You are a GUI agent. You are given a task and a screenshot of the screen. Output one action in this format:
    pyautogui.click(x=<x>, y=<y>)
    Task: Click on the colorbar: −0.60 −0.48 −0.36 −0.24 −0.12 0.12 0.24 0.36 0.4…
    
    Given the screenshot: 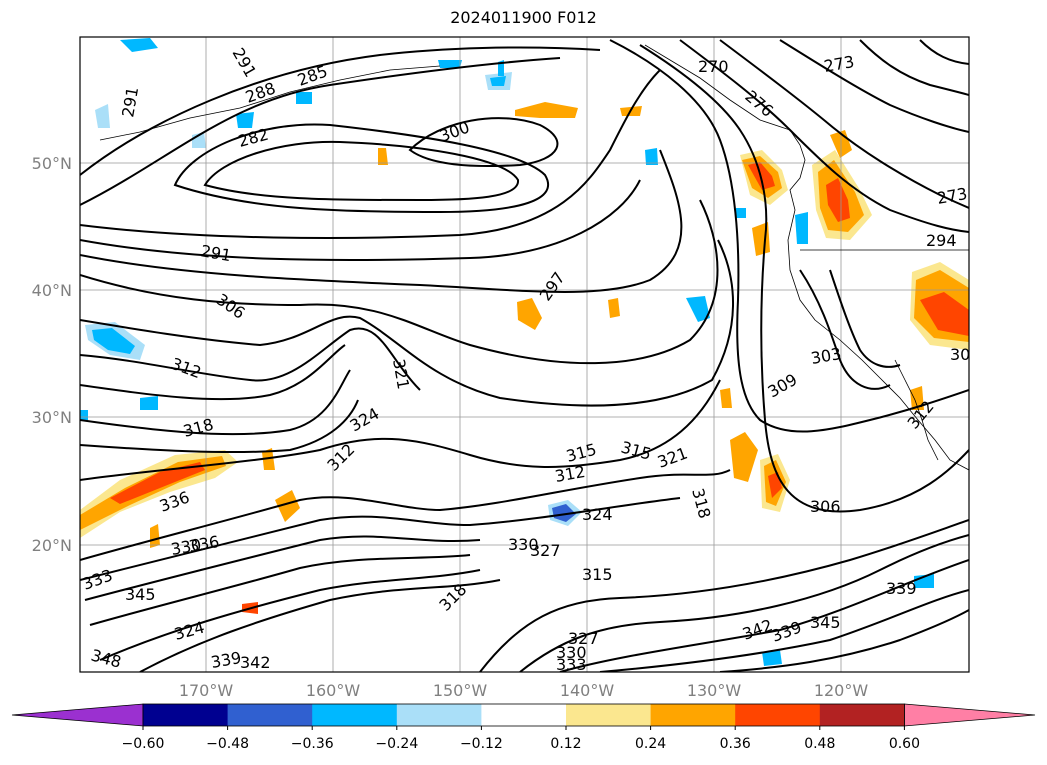 What is the action you would take?
    pyautogui.click(x=523, y=727)
    